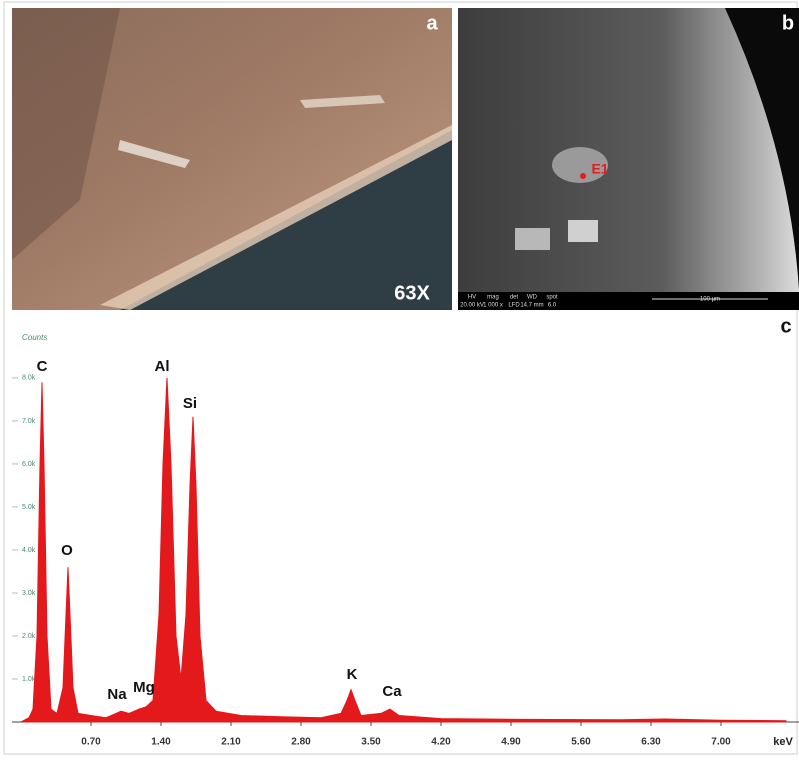  Describe the element at coordinates (783, 742) in the screenshot. I see `x-unit: keV` at that location.